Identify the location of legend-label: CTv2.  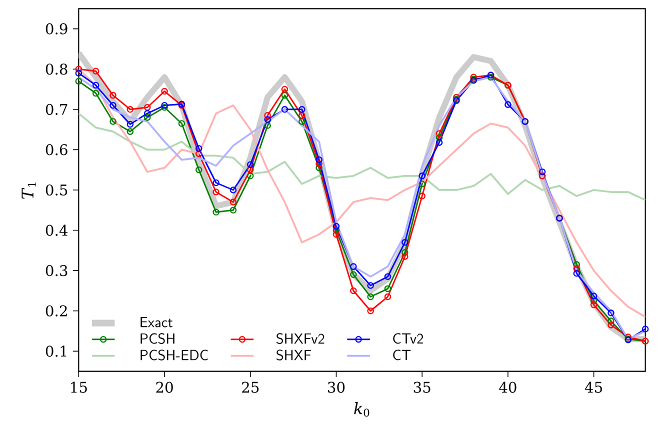
(408, 338).